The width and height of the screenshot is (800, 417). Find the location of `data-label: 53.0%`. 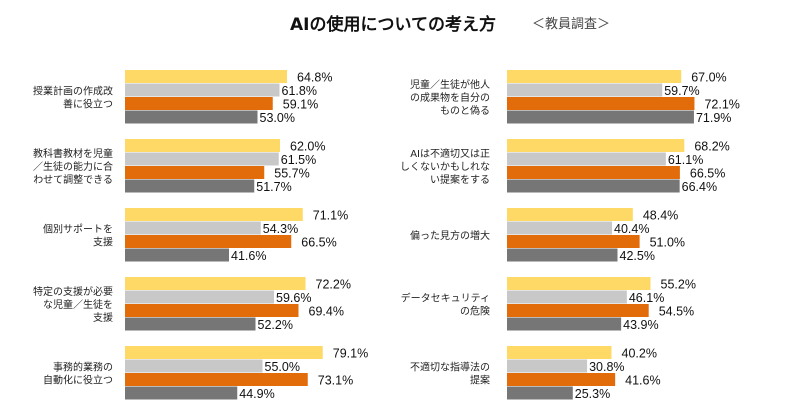

data-label: 53.0% is located at coordinates (277, 118).